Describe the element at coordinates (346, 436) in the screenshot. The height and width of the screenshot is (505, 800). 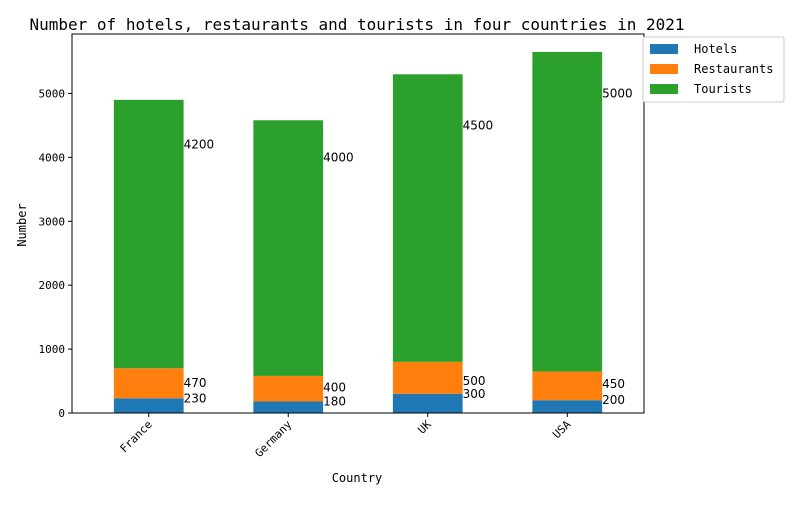
I see `x-axis: France Germany UK USA` at that location.